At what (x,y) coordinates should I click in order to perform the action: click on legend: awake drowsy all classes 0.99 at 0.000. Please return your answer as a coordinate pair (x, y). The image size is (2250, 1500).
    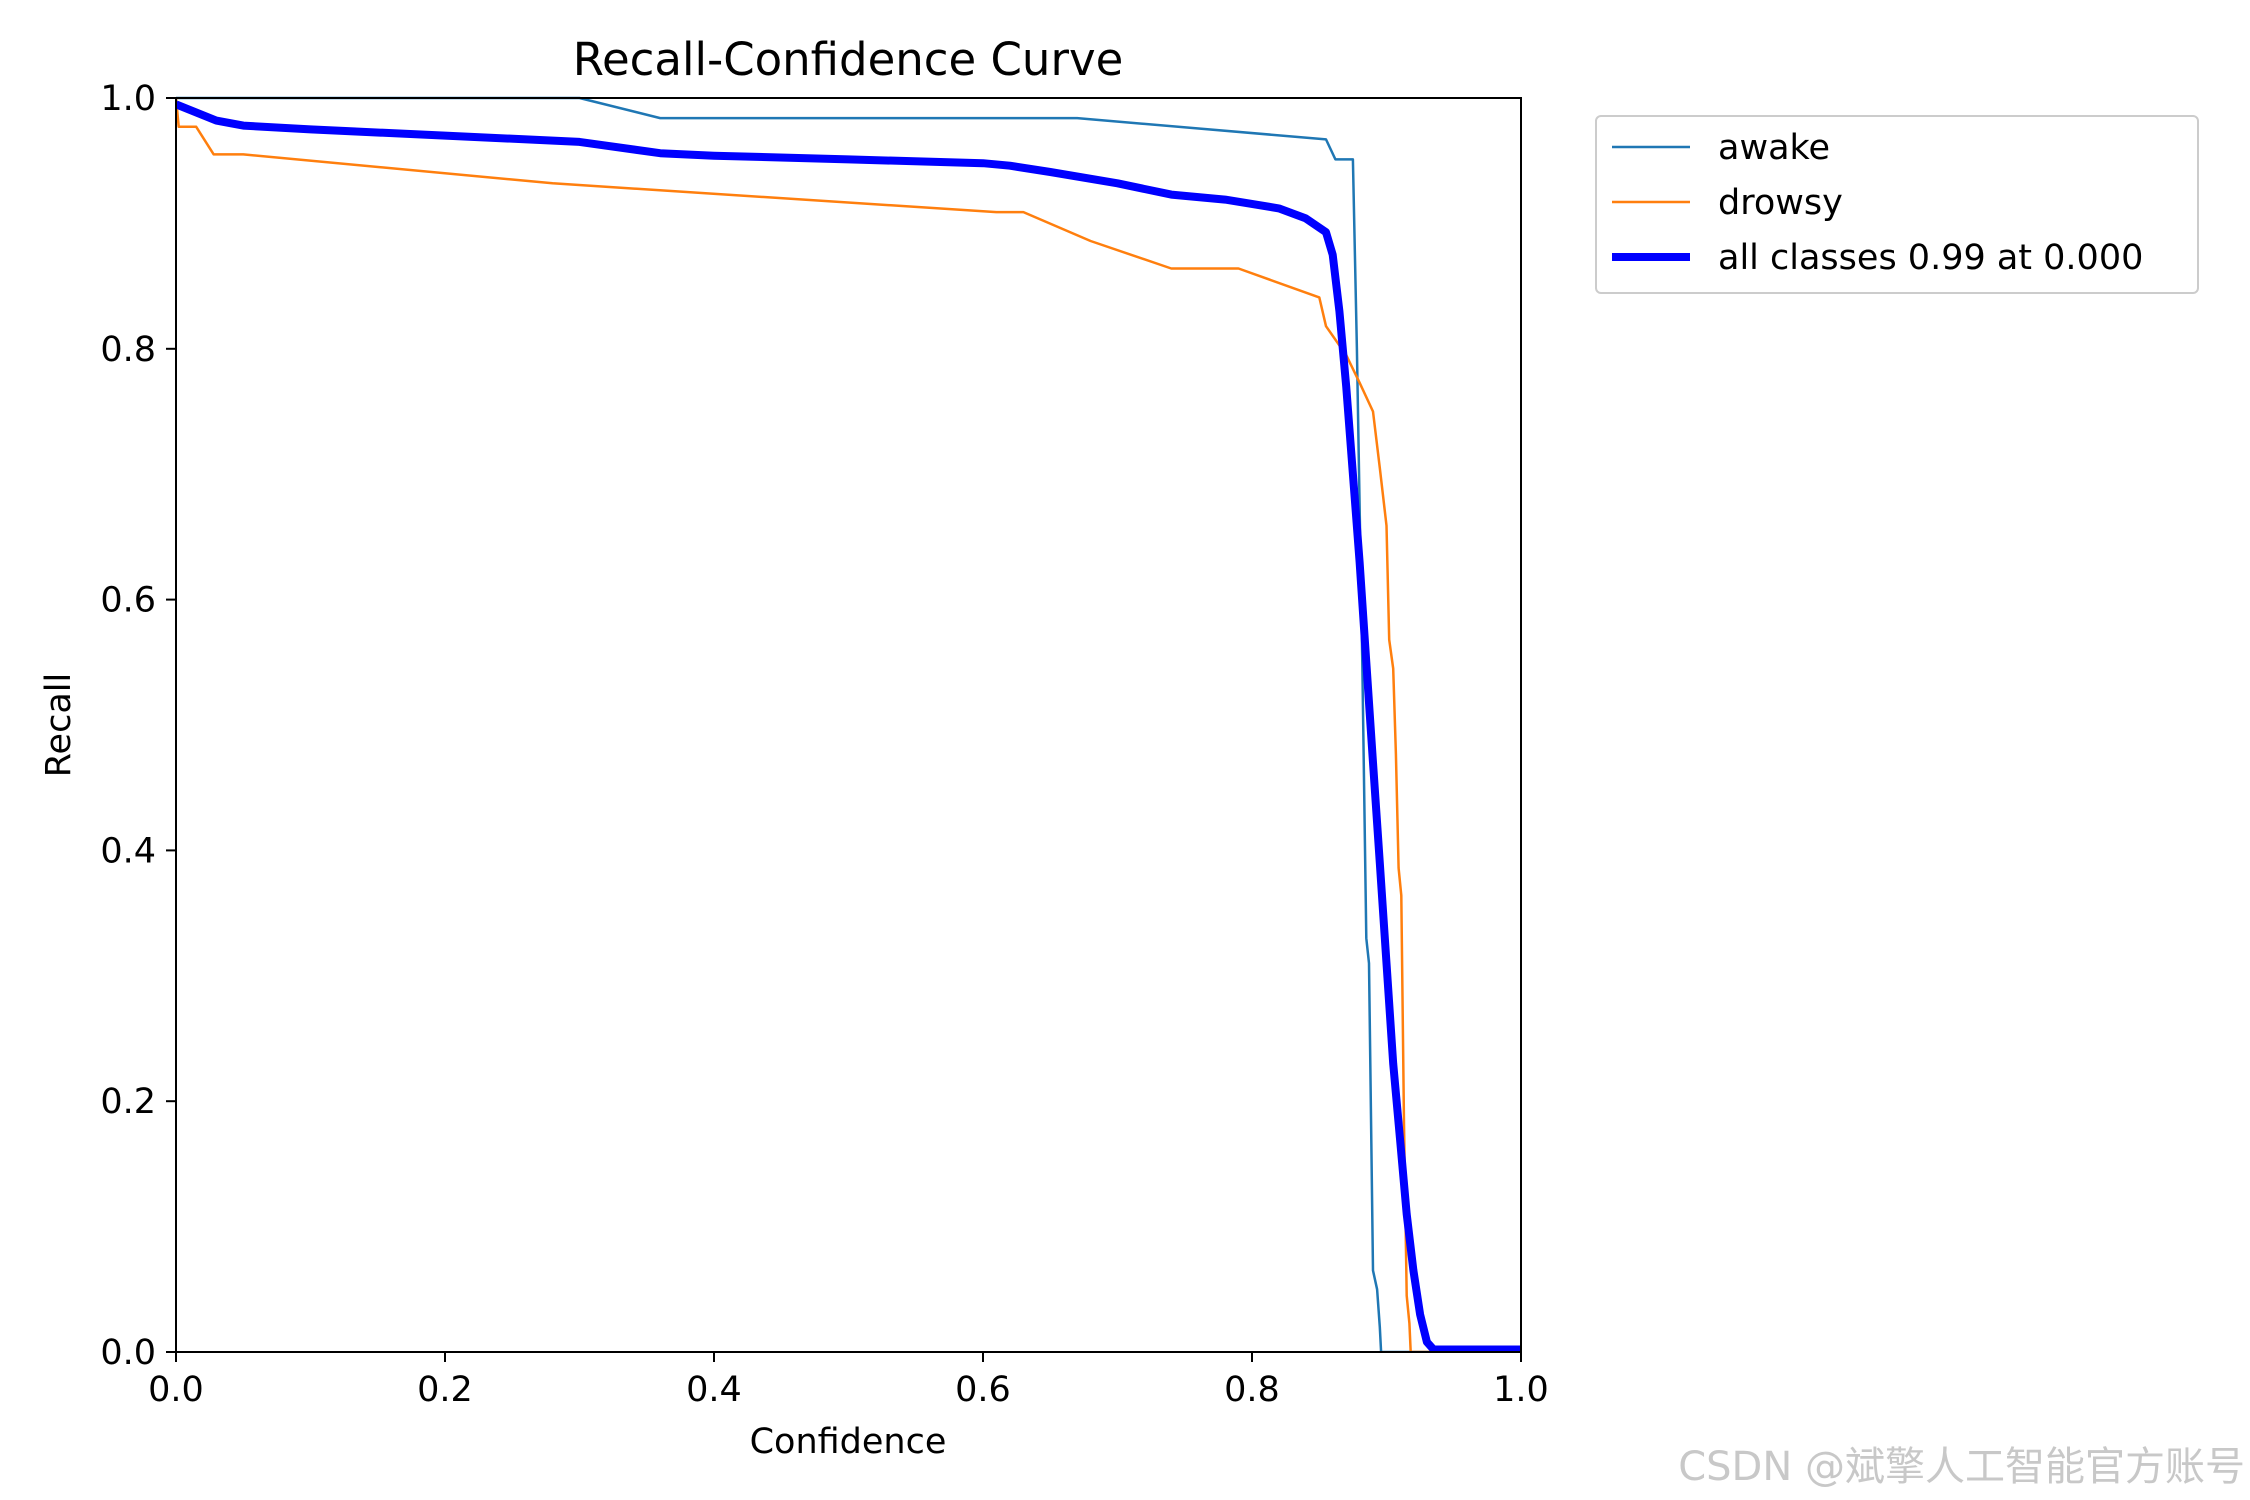
    Looking at the image, I should click on (1897, 204).